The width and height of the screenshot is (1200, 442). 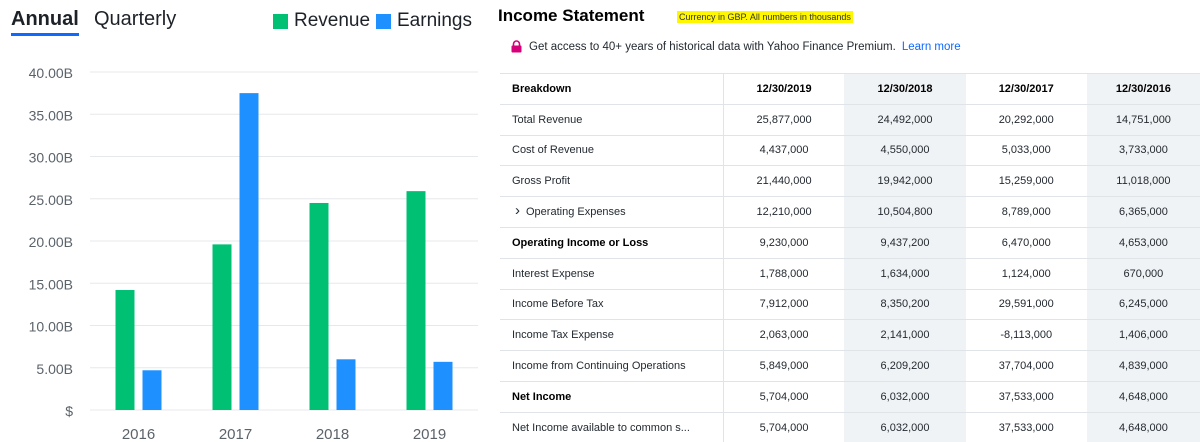 I want to click on value-cell: 19,942,000, so click(x=905, y=181).